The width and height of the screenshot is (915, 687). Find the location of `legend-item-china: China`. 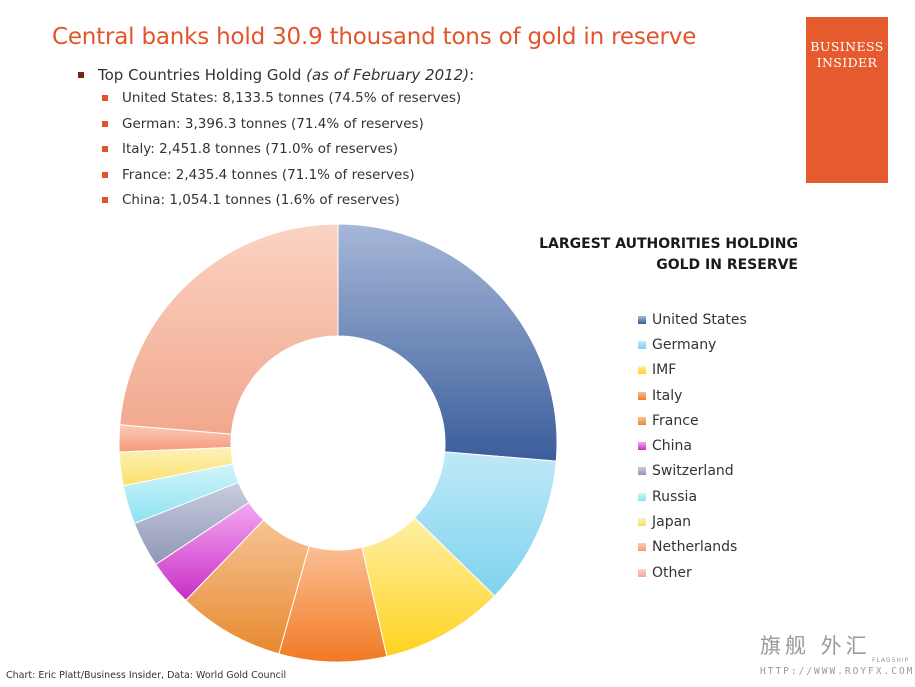

legend-item-china: China is located at coordinates (692, 445).